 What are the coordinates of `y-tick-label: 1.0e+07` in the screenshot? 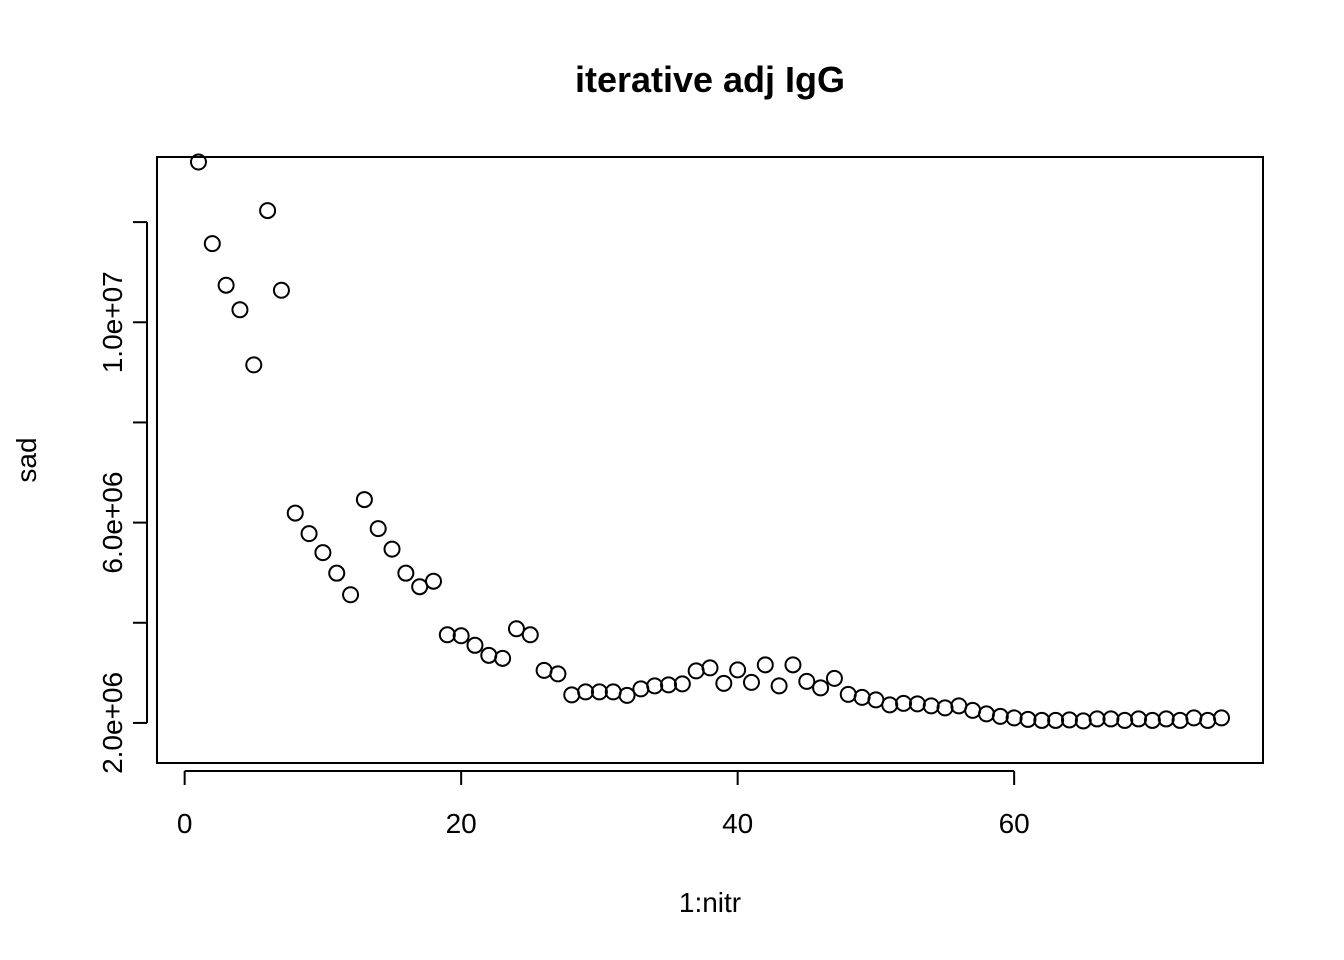 It's located at (112, 322).